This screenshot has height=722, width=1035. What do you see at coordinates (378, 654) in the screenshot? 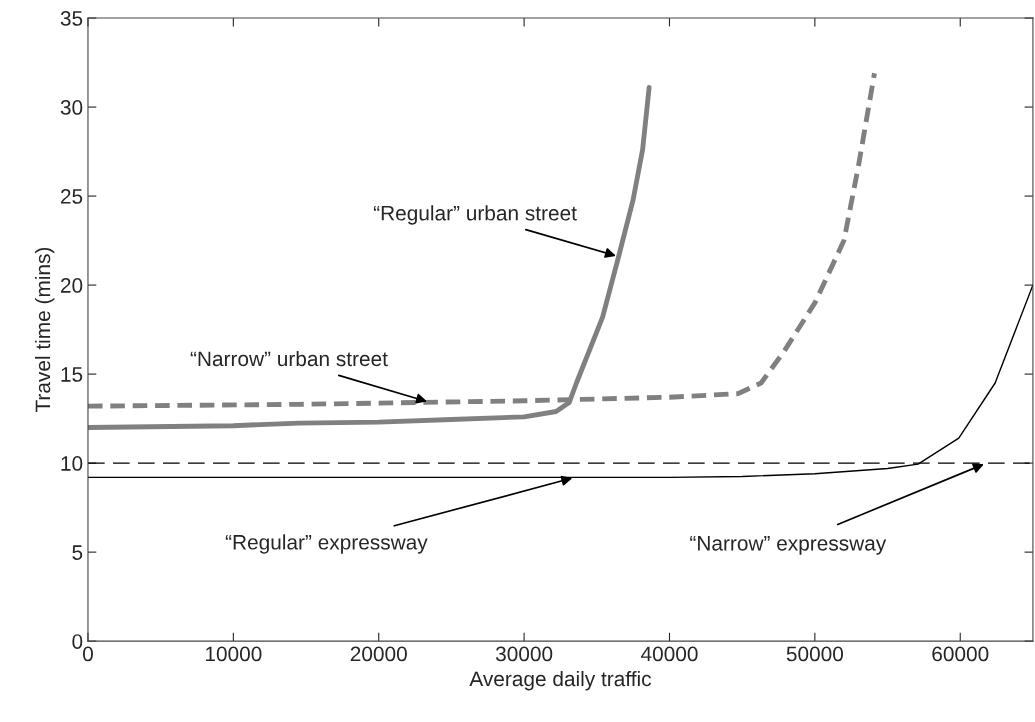
I see `x-tick-label: 20000` at bounding box center [378, 654].